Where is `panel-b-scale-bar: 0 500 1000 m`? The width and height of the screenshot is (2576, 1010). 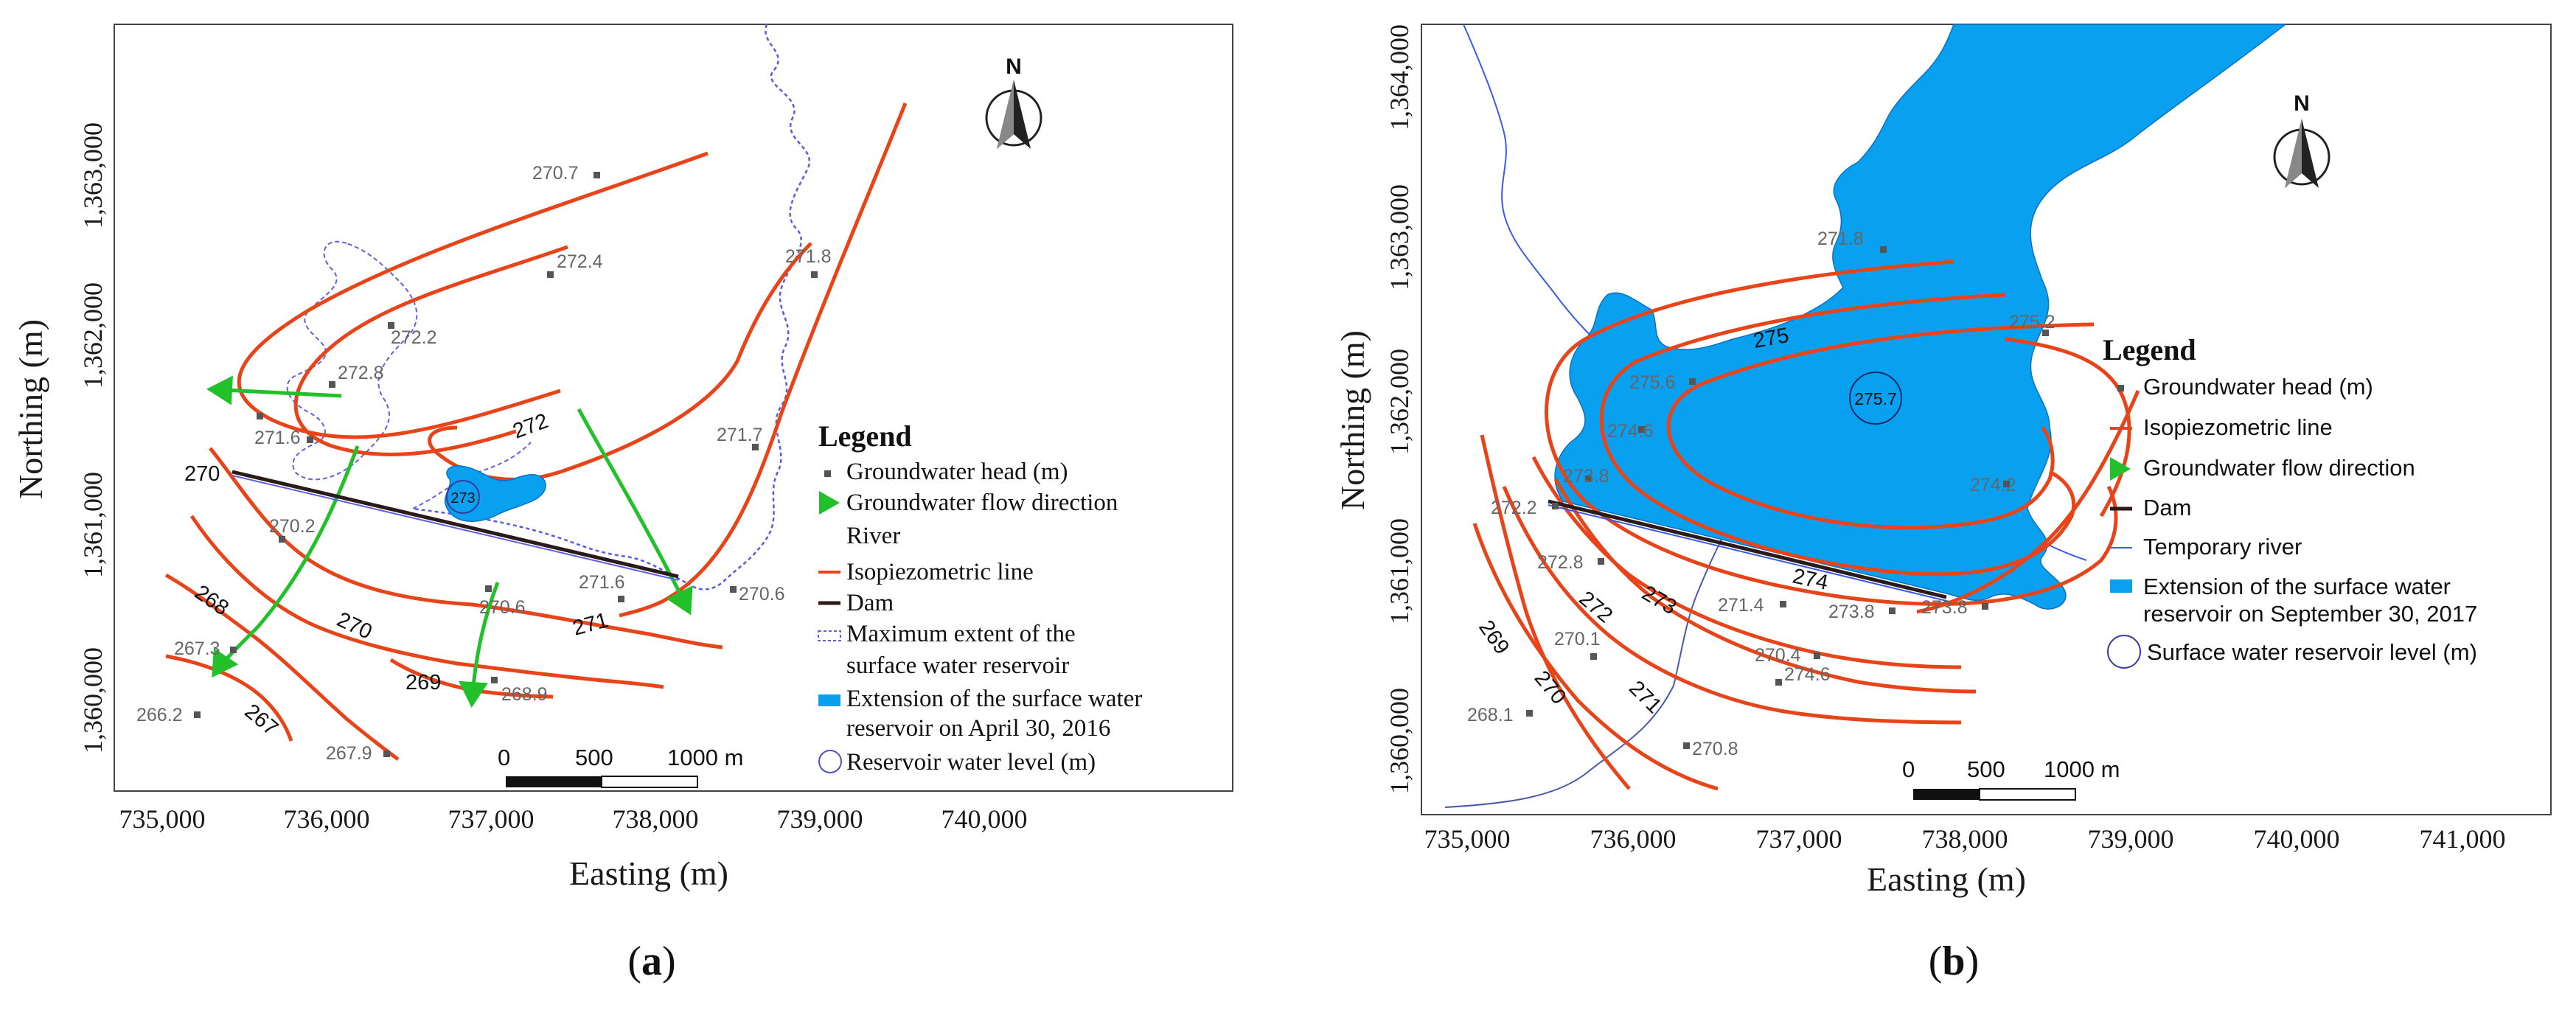 panel-b-scale-bar: 0 500 1000 m is located at coordinates (2011, 778).